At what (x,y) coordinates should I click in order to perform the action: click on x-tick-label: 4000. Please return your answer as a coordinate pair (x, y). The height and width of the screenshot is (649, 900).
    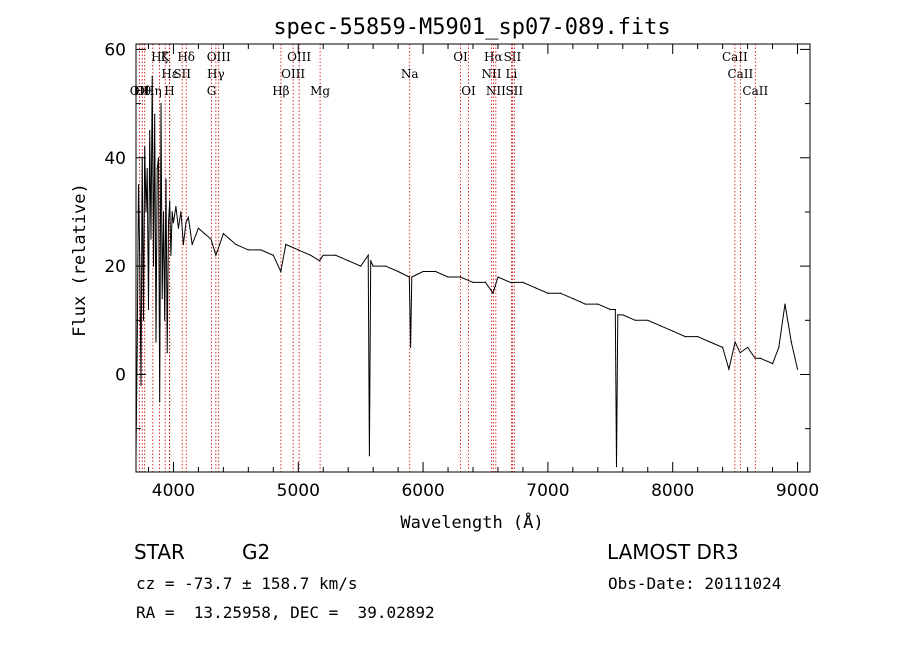
    Looking at the image, I should click on (173, 491).